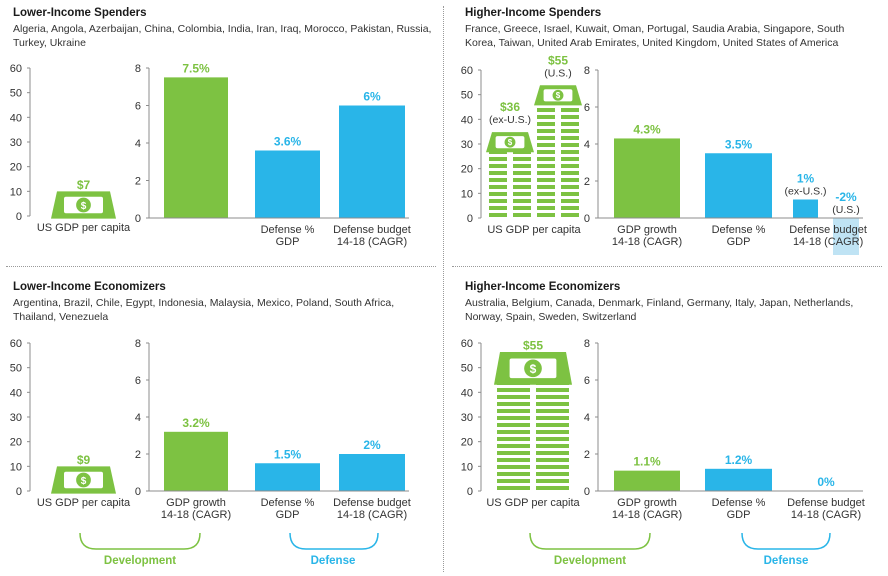  Describe the element at coordinates (533, 345) in the screenshot. I see `higher-income-economizers-stack-label-0: $55` at that location.